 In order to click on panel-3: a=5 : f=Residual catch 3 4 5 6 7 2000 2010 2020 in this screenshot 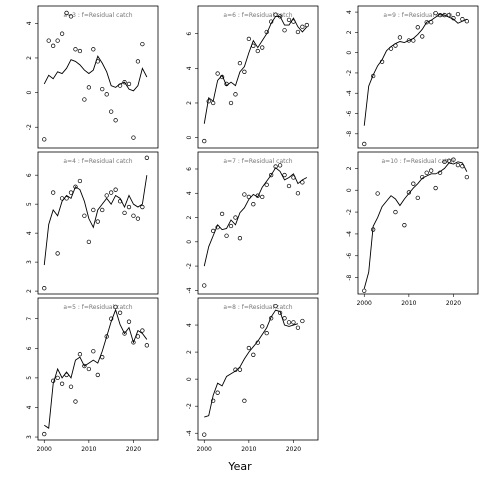, I will do `click(92, 375)`.